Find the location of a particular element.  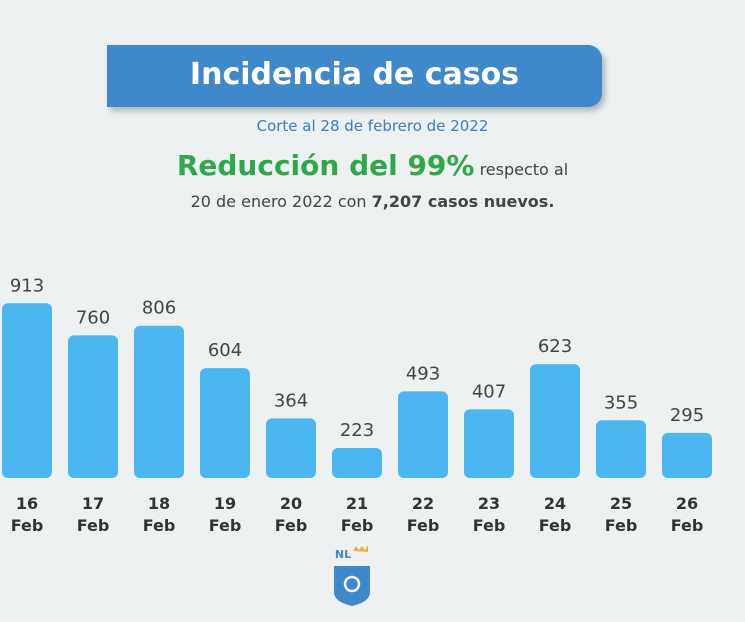

logo-shield is located at coordinates (352, 586).